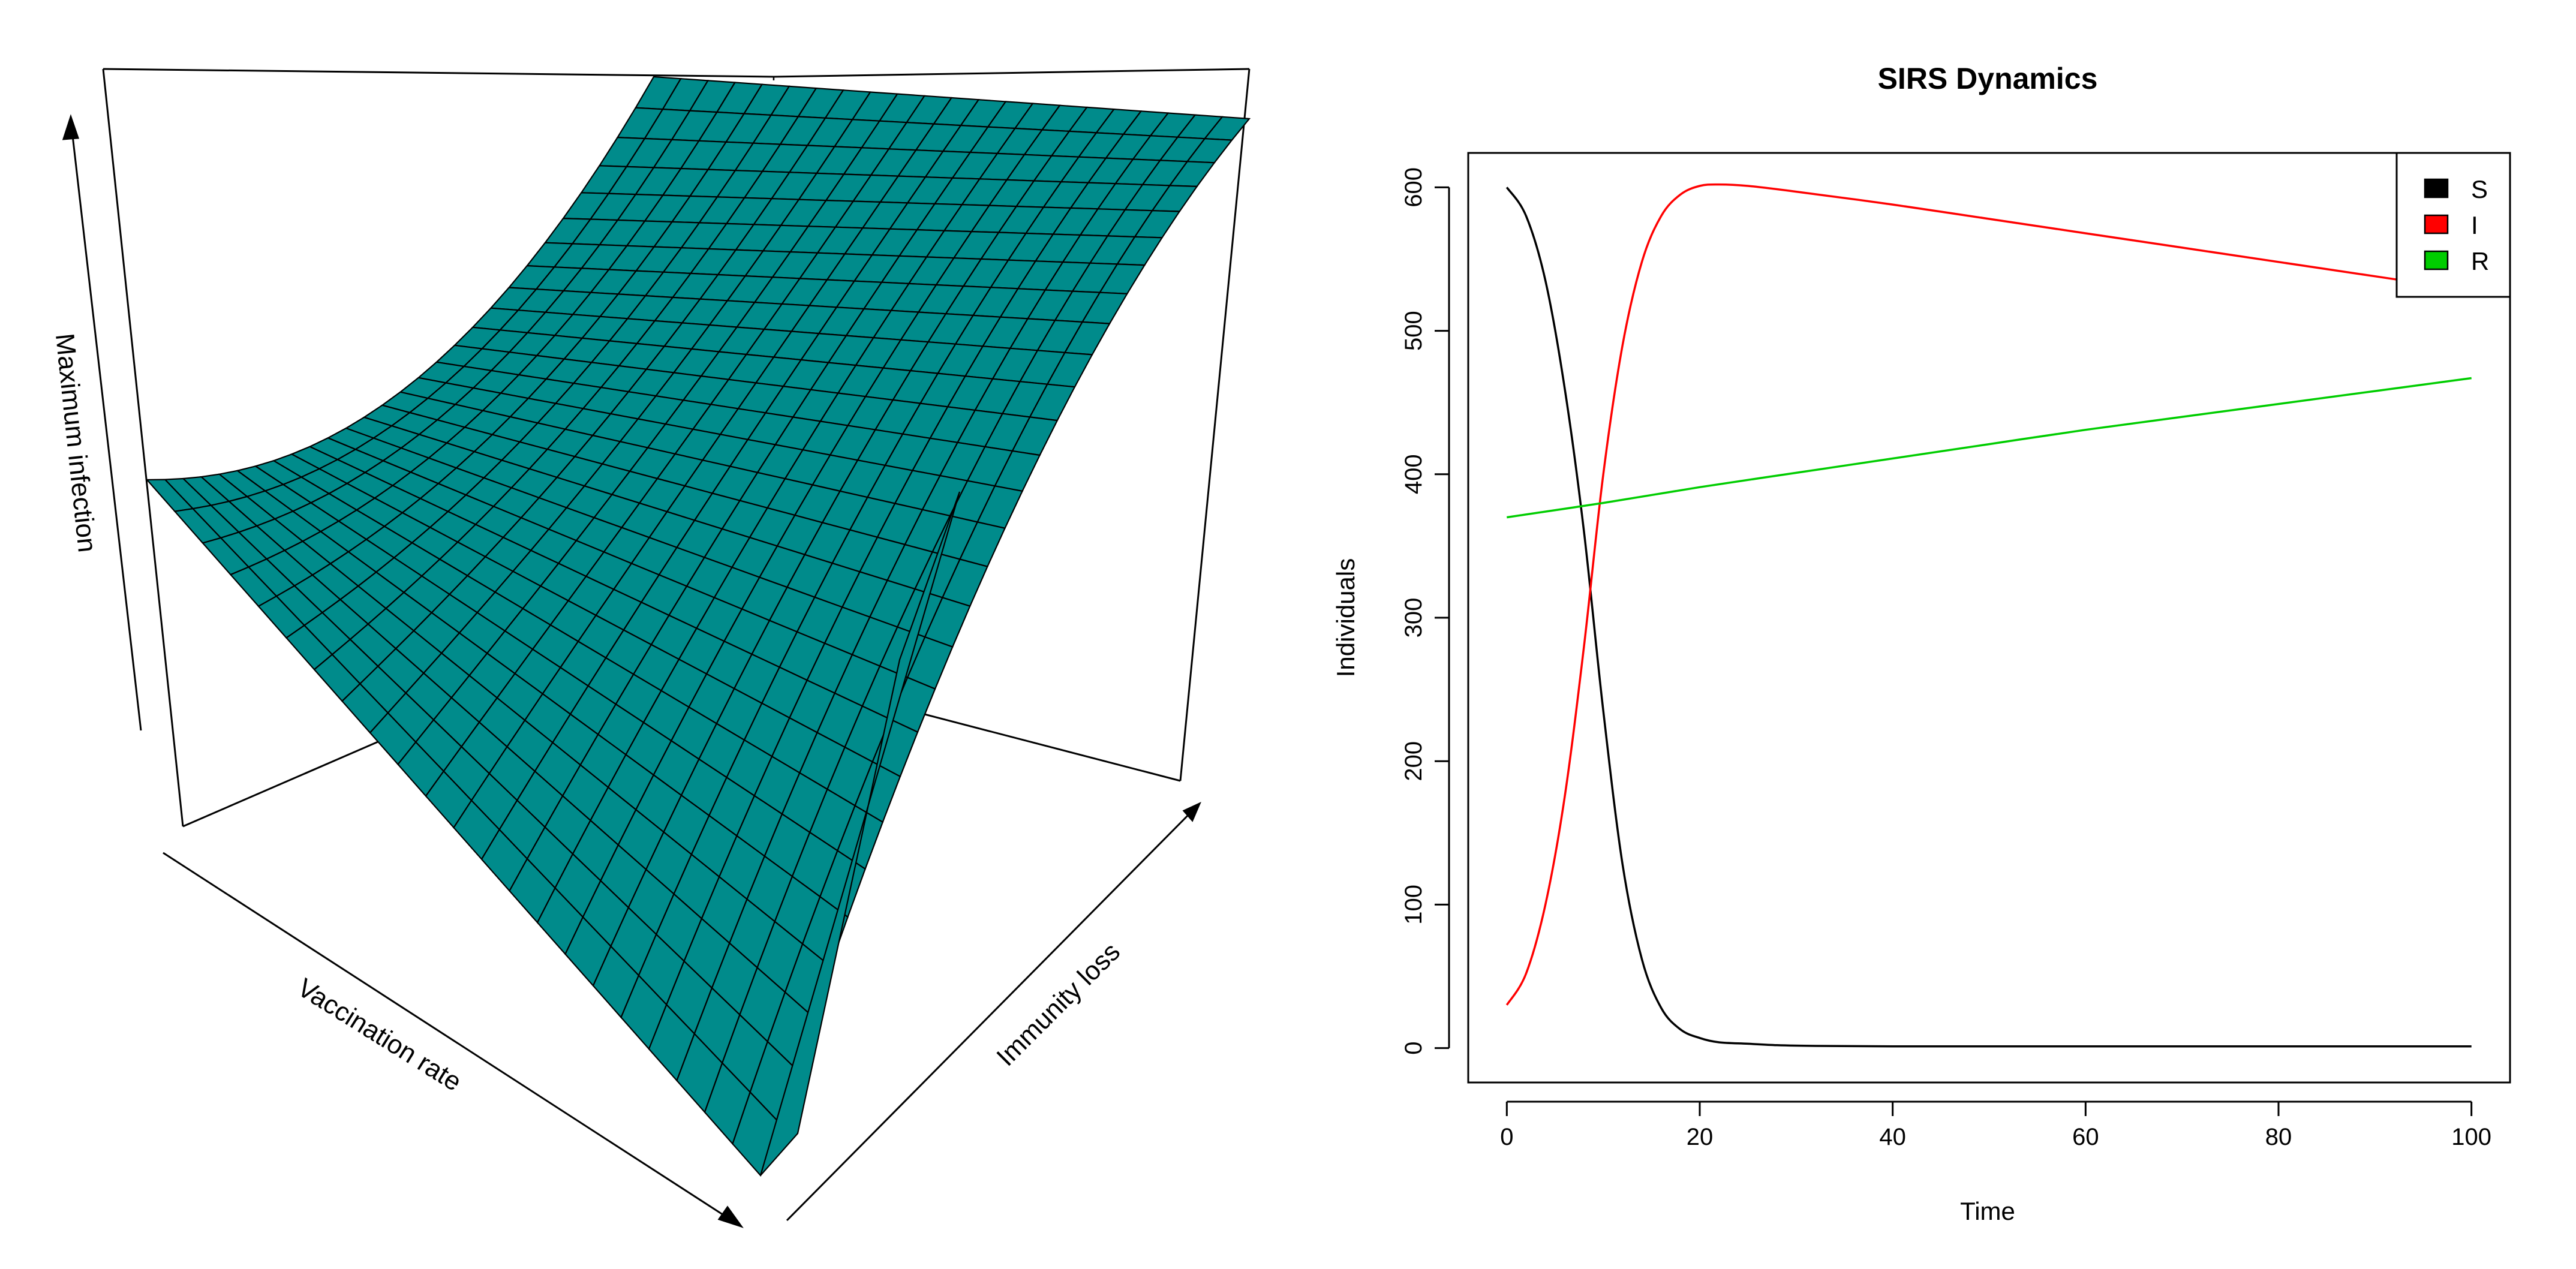 This screenshot has height=1269, width=2576. What do you see at coordinates (1192, 812) in the screenshot?
I see `y-axis-arrowhead-icon` at bounding box center [1192, 812].